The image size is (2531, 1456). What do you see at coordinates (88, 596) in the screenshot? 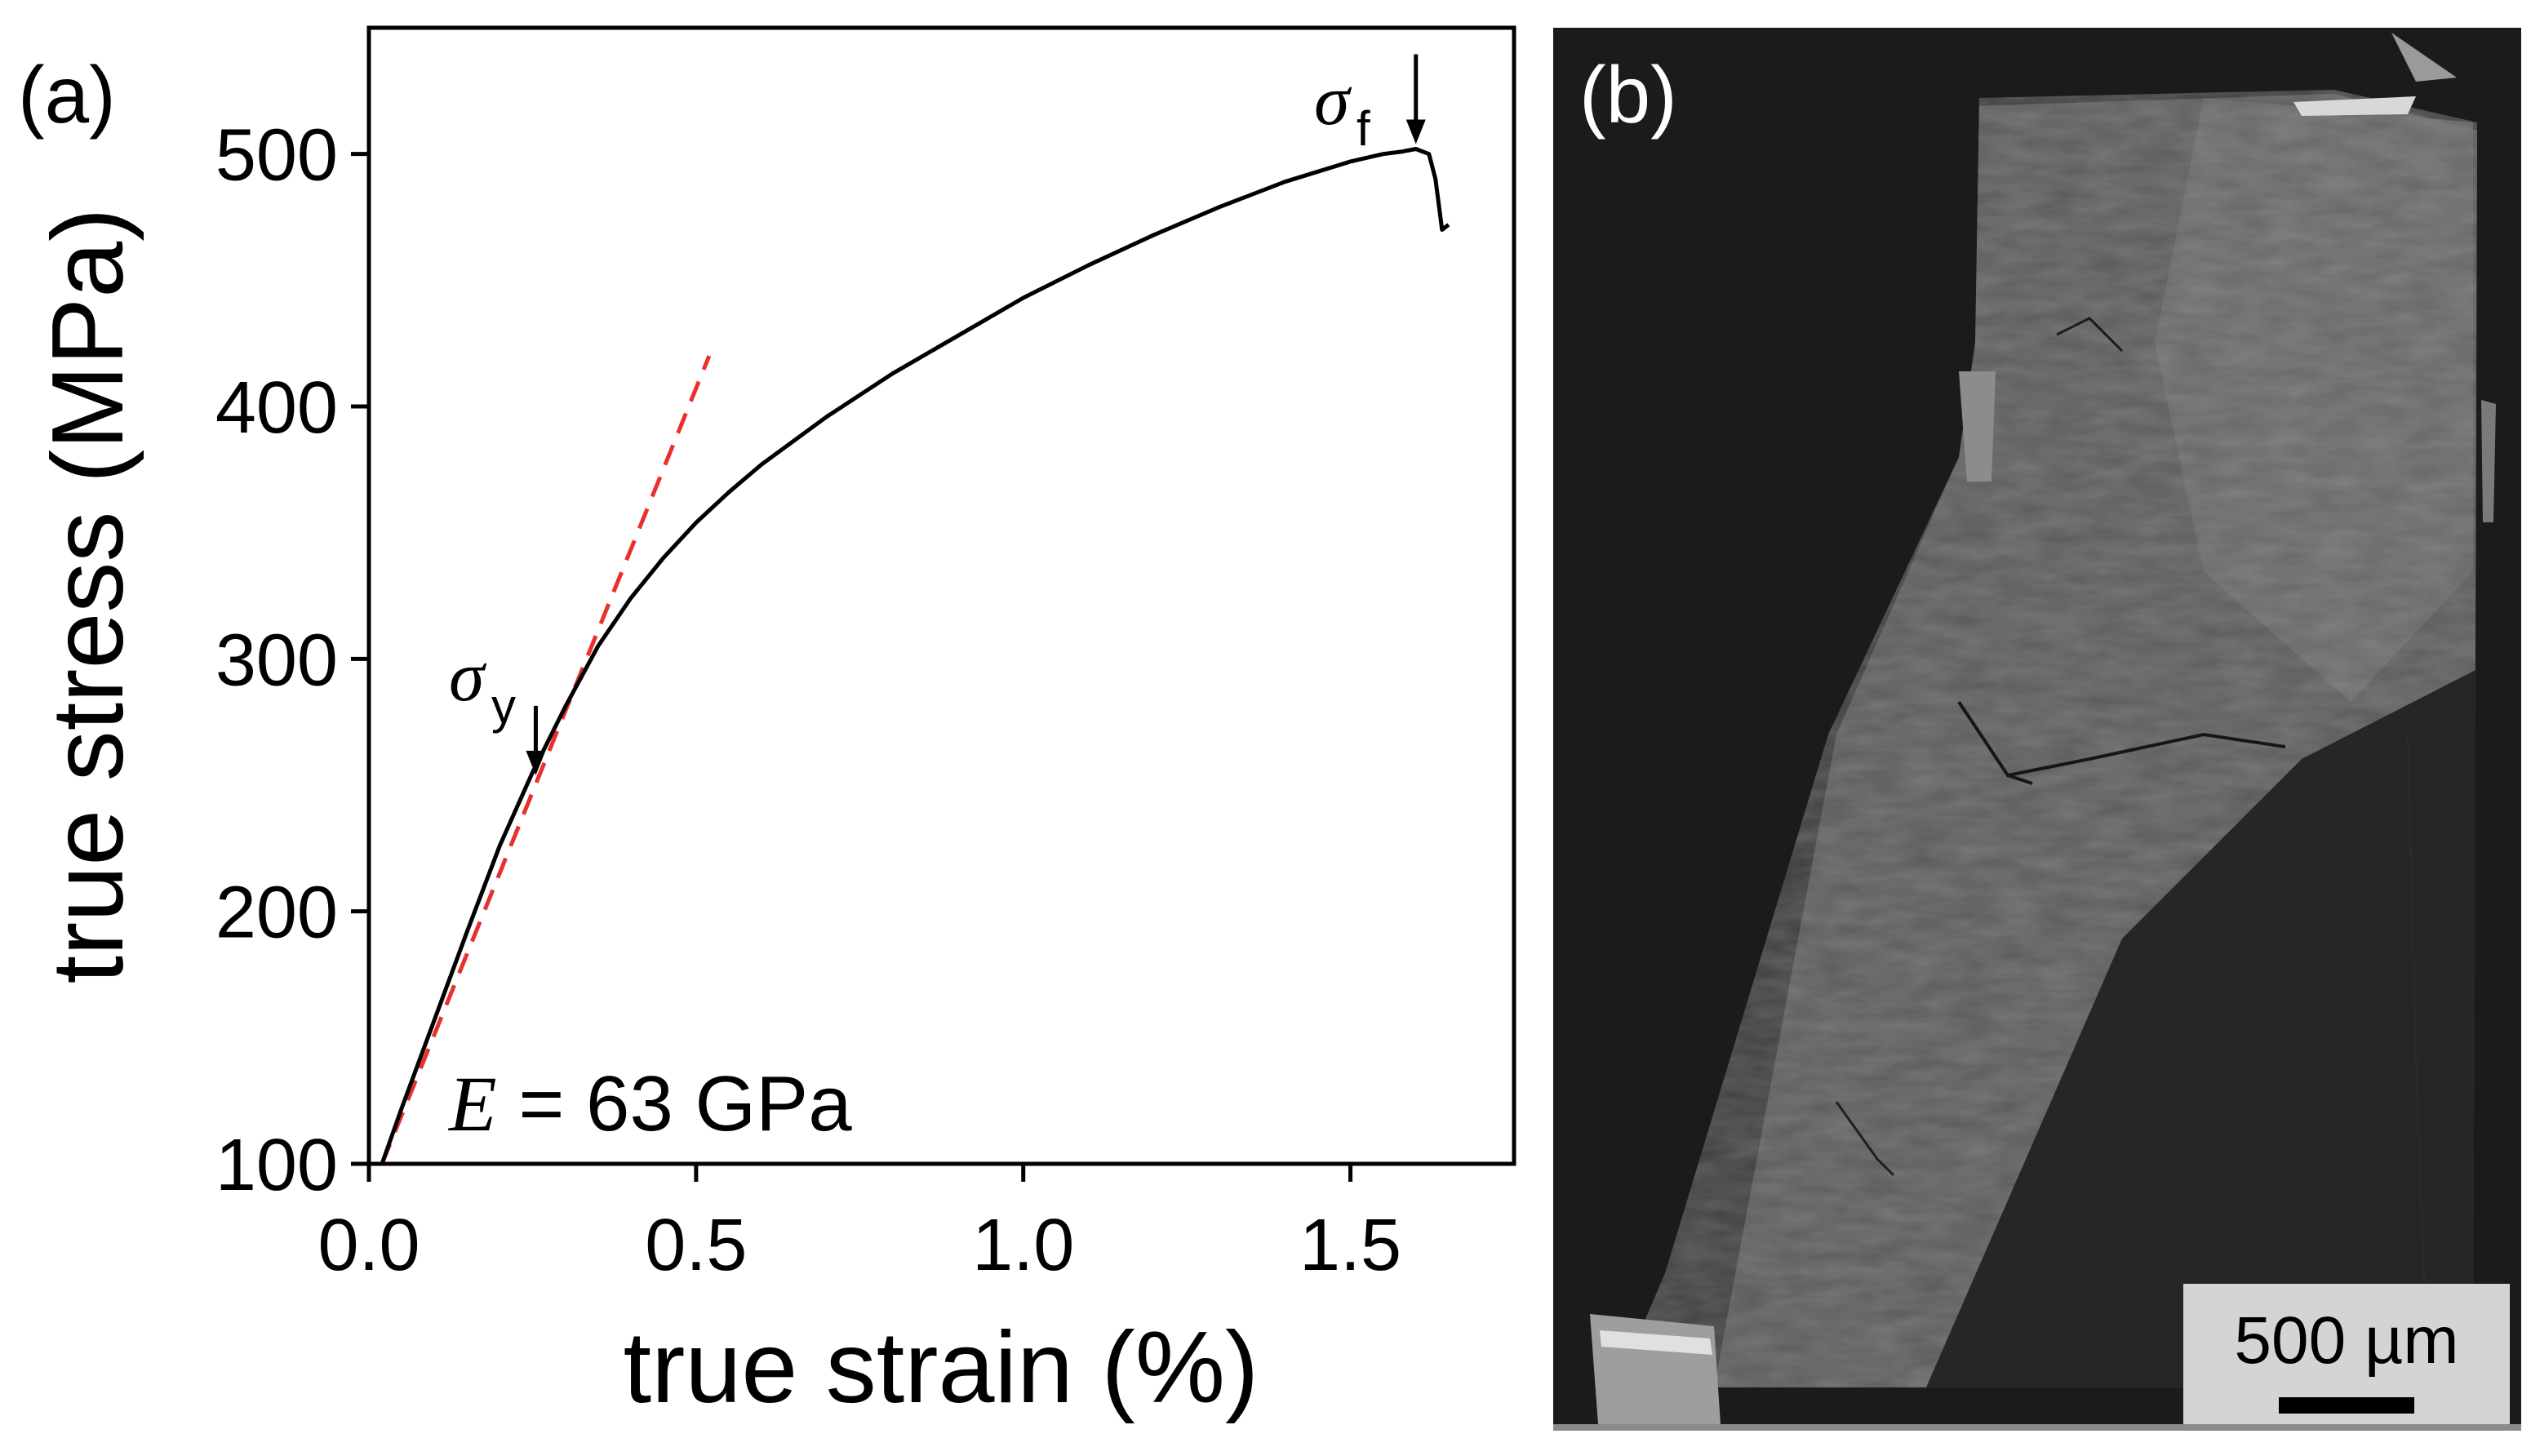
I see `y-axis-label: true stress (MPa)` at bounding box center [88, 596].